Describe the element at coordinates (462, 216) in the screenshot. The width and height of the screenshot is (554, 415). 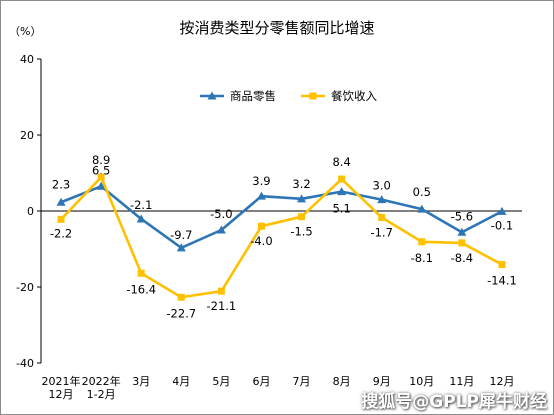
I see `series-1-data-label: -5.6` at that location.